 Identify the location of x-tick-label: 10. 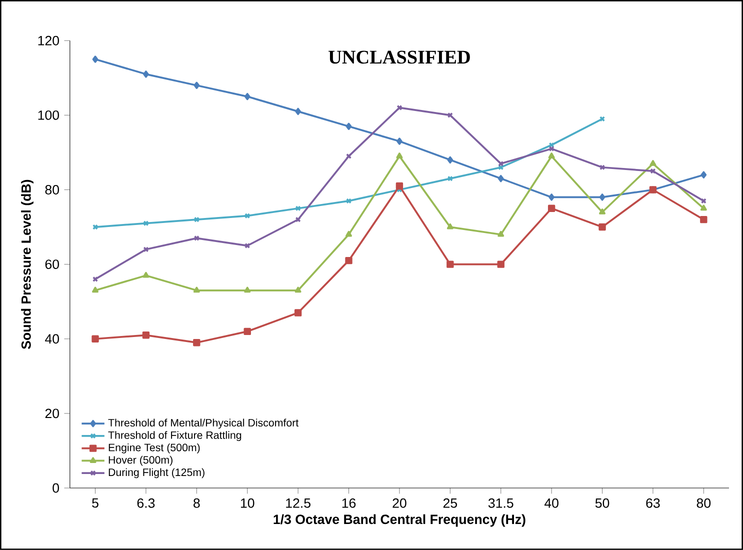
(247, 503).